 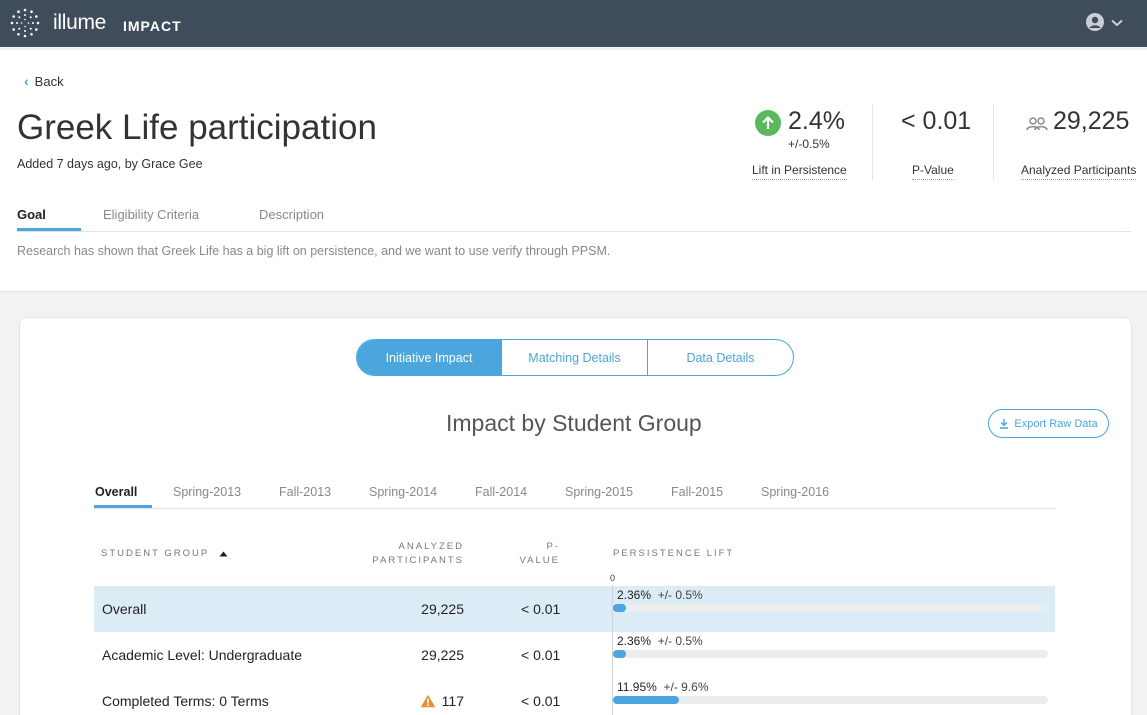 What do you see at coordinates (49, 81) in the screenshot?
I see `back-label: Back` at bounding box center [49, 81].